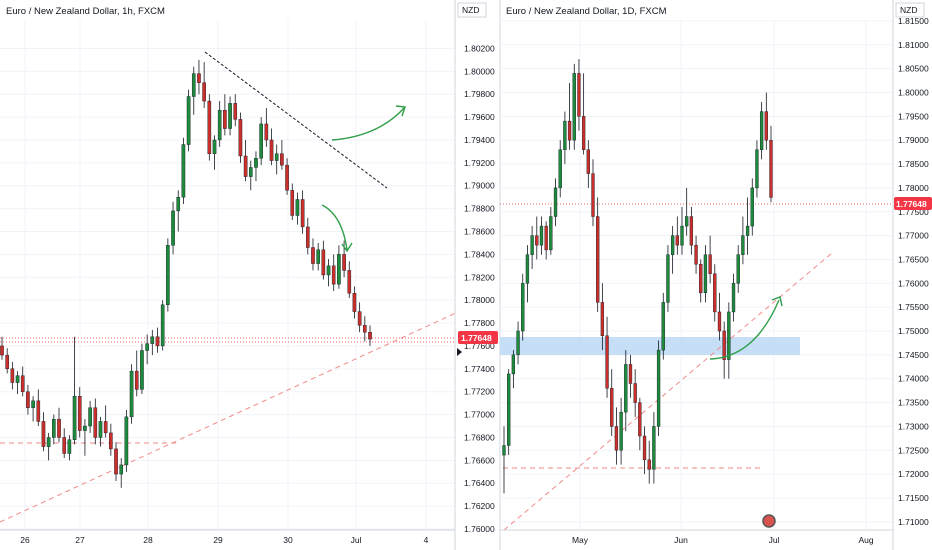 This screenshot has height=550, width=932. Describe the element at coordinates (224, 540) in the screenshot. I see `left-x-tick-labels: 26 27 28 29 30 Jul 4` at that location.